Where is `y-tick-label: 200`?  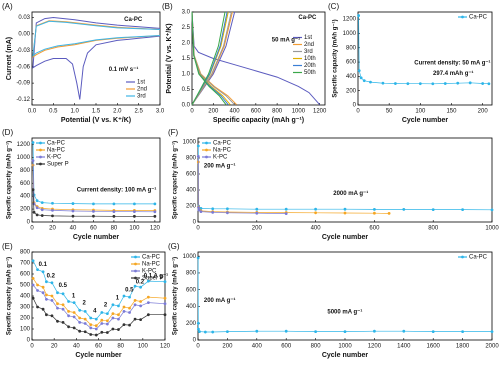 y-tick-label: 200 is located at coordinates (25, 210).